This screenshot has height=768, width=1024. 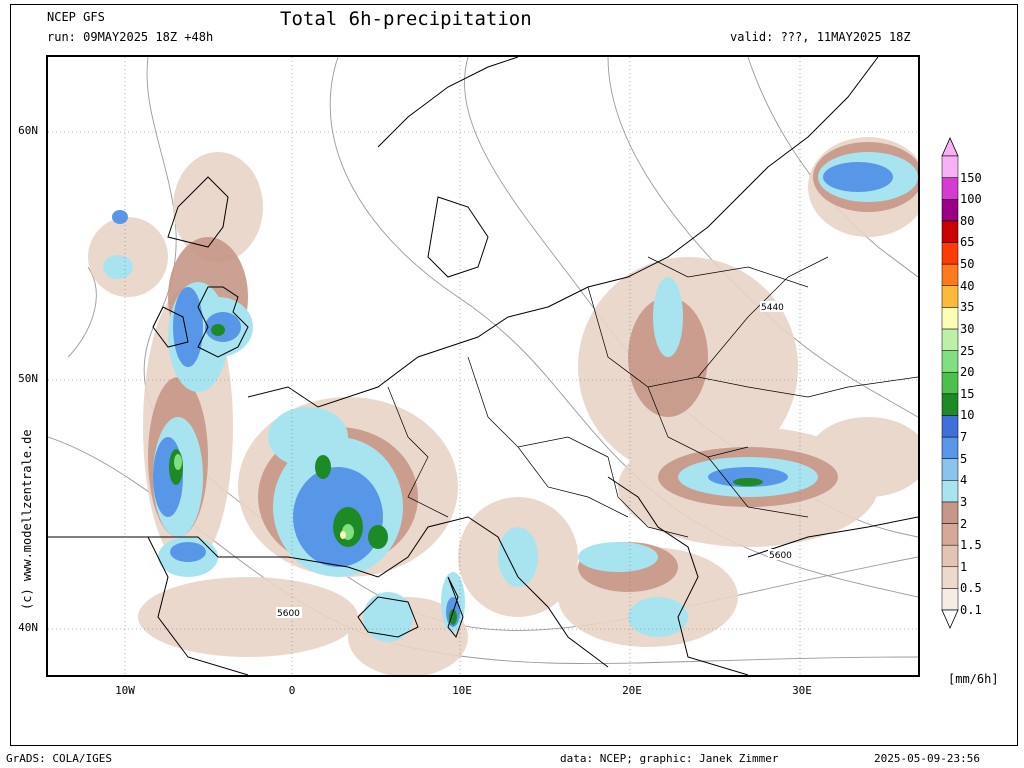 What do you see at coordinates (772, 308) in the screenshot?
I see `contour-label: 5440` at bounding box center [772, 308].